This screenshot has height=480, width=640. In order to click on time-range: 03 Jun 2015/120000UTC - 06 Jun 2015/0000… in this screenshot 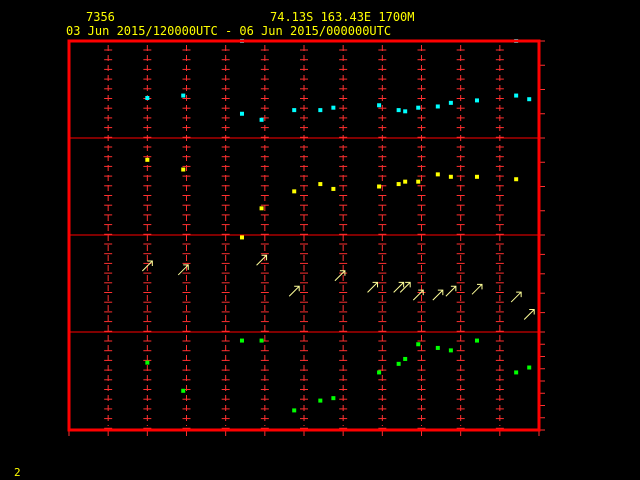, I will do `click(228, 31)`.